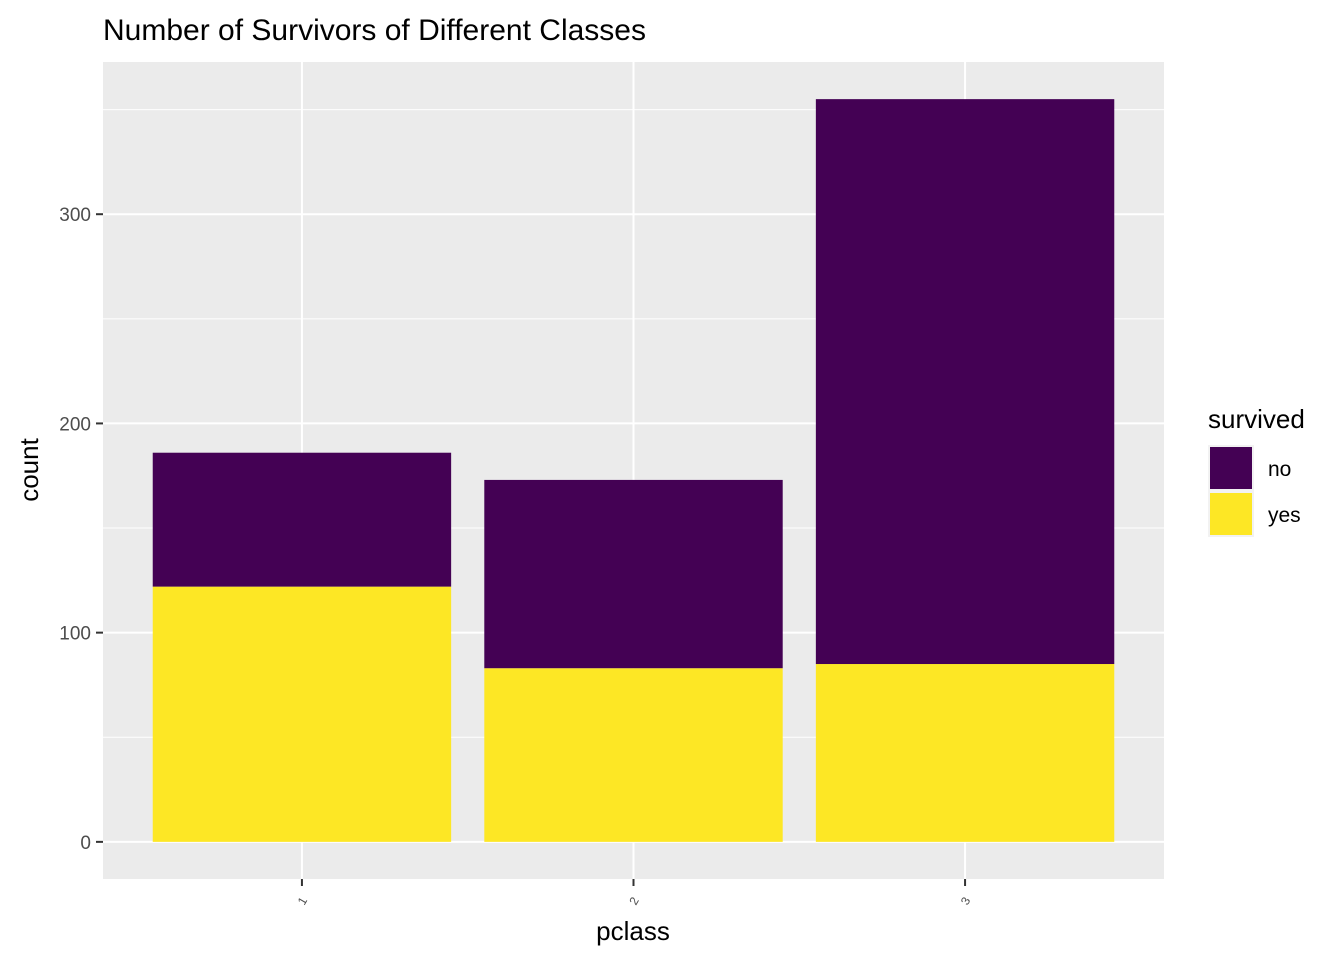  Describe the element at coordinates (1231, 514) in the screenshot. I see `legend-key-yes` at that location.